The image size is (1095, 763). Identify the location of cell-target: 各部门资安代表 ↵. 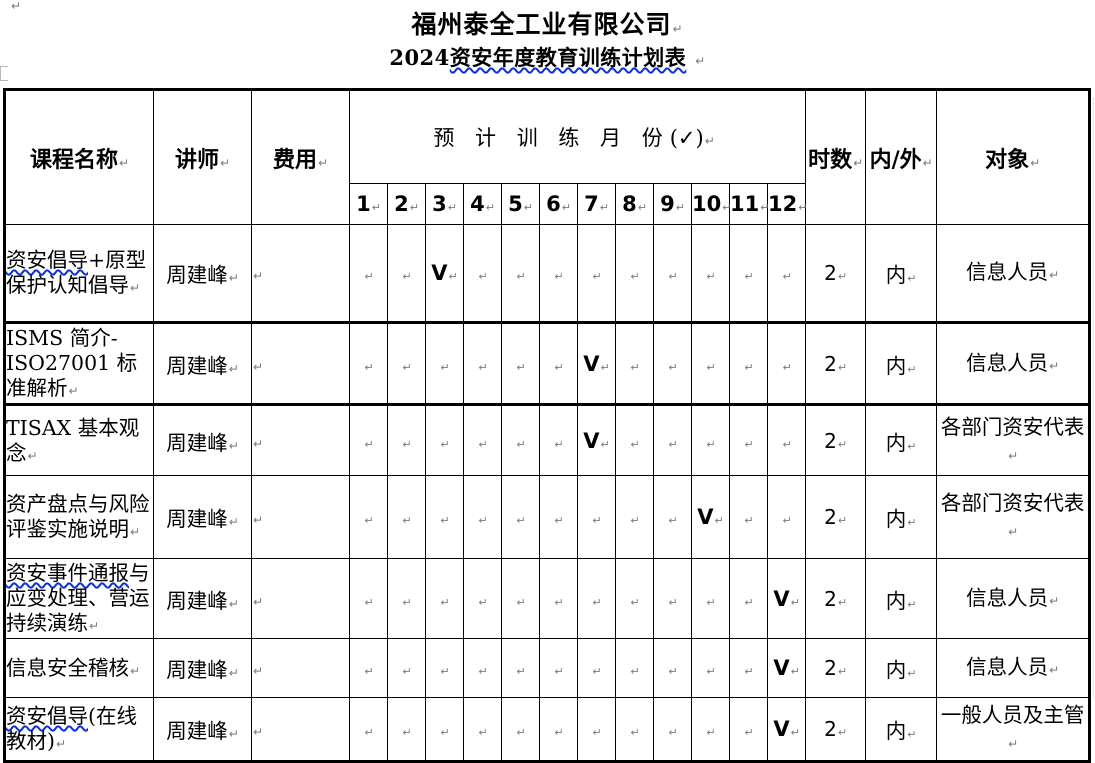
(1013, 440).